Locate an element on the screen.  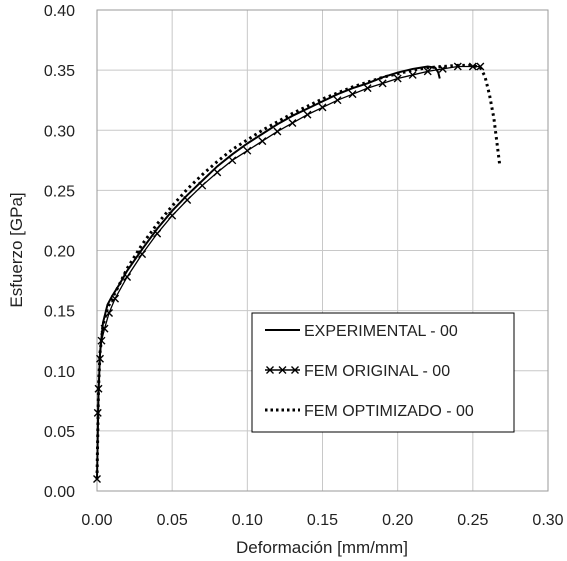
y-tick-label: 0.10 is located at coordinates (59, 372).